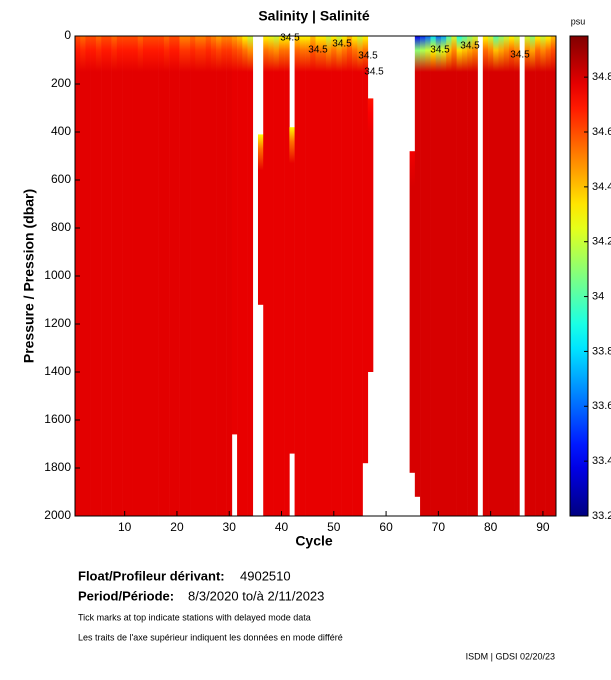 The width and height of the screenshot is (611, 680). Describe the element at coordinates (57, 275) in the screenshot. I see `y-tick-label: 1000` at that location.